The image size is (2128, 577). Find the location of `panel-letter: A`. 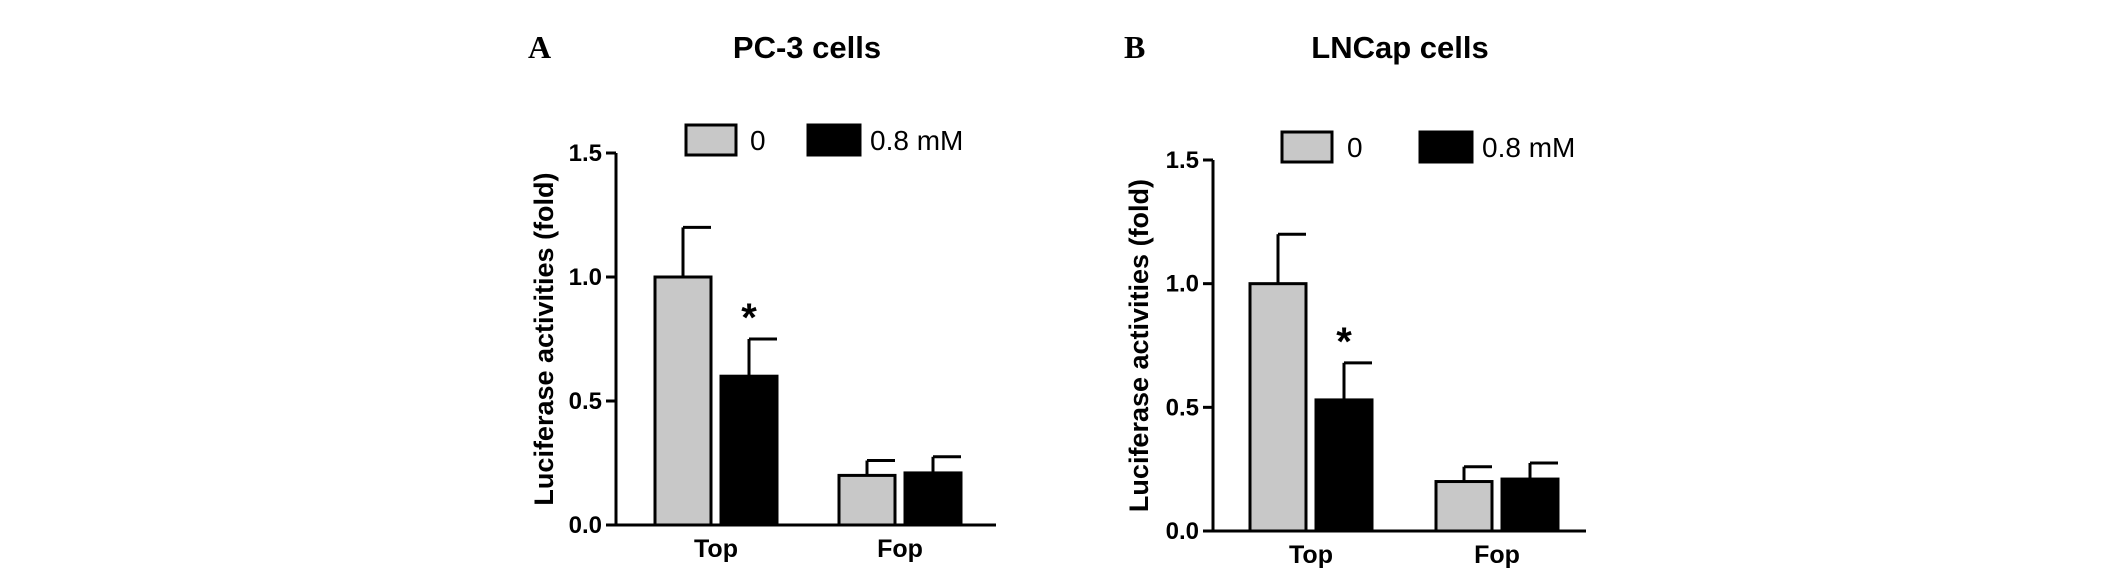

panel-letter: A is located at coordinates (539, 47).